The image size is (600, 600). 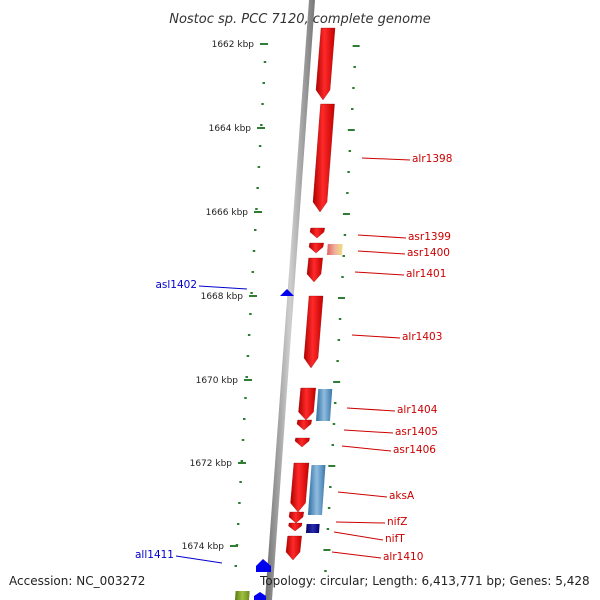 What do you see at coordinates (429, 237) in the screenshot?
I see `gene-label-asr1399: asr1399` at bounding box center [429, 237].